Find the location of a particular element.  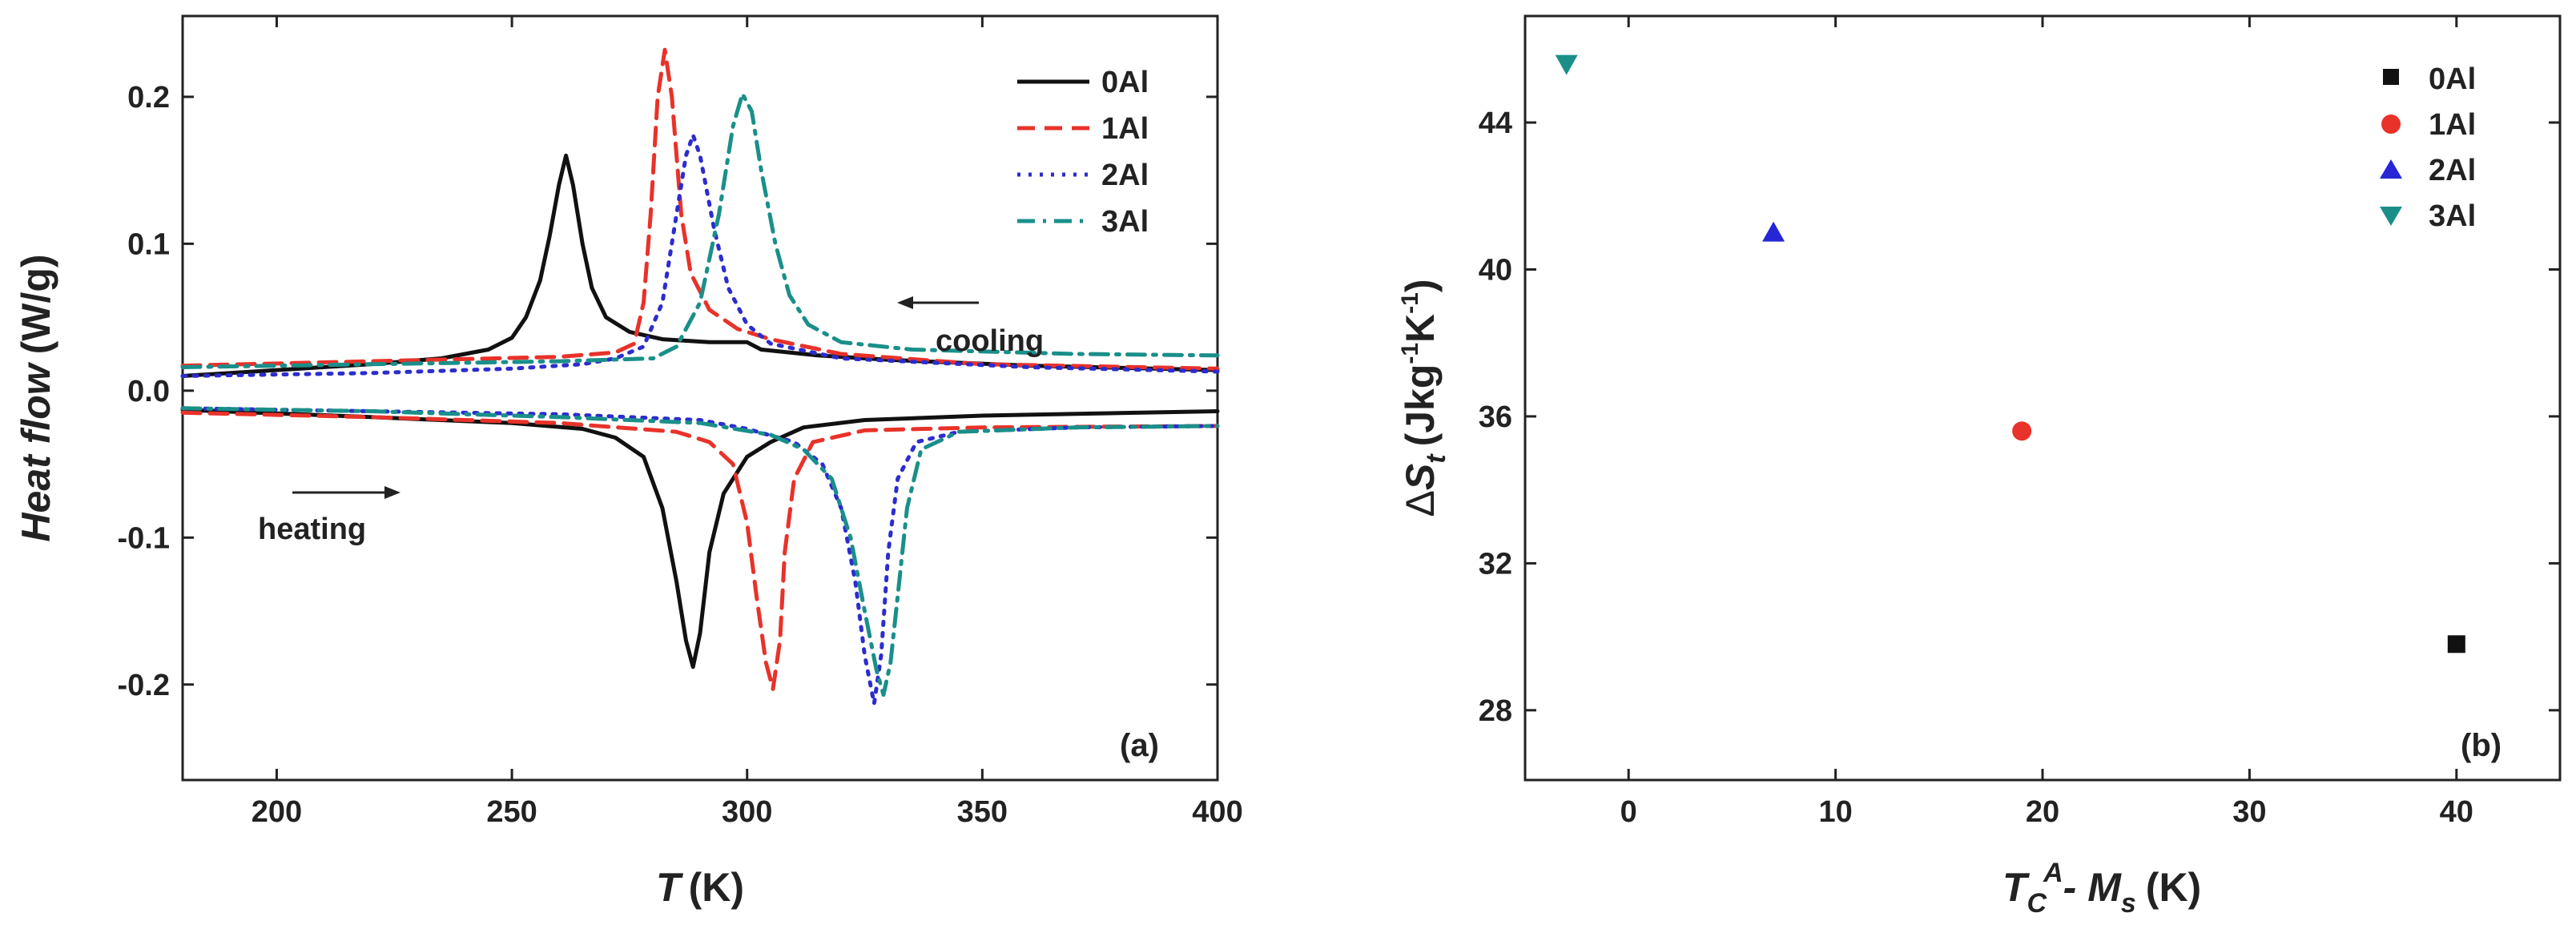

panel-a-label: (a) is located at coordinates (1139, 745).